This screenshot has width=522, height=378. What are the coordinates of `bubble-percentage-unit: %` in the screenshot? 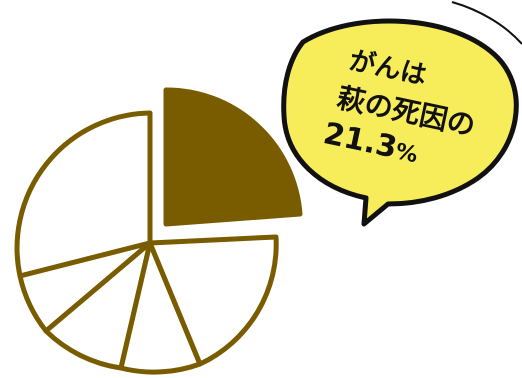 It's located at (406, 153).